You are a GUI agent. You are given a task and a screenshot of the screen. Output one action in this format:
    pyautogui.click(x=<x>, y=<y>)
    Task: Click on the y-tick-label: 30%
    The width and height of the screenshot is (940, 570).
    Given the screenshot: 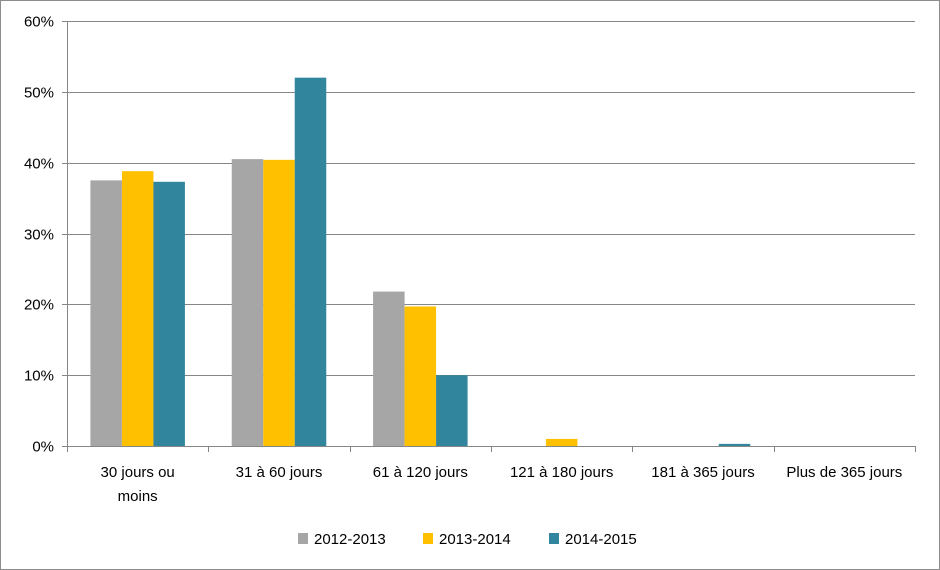 What is the action you would take?
    pyautogui.click(x=39, y=235)
    